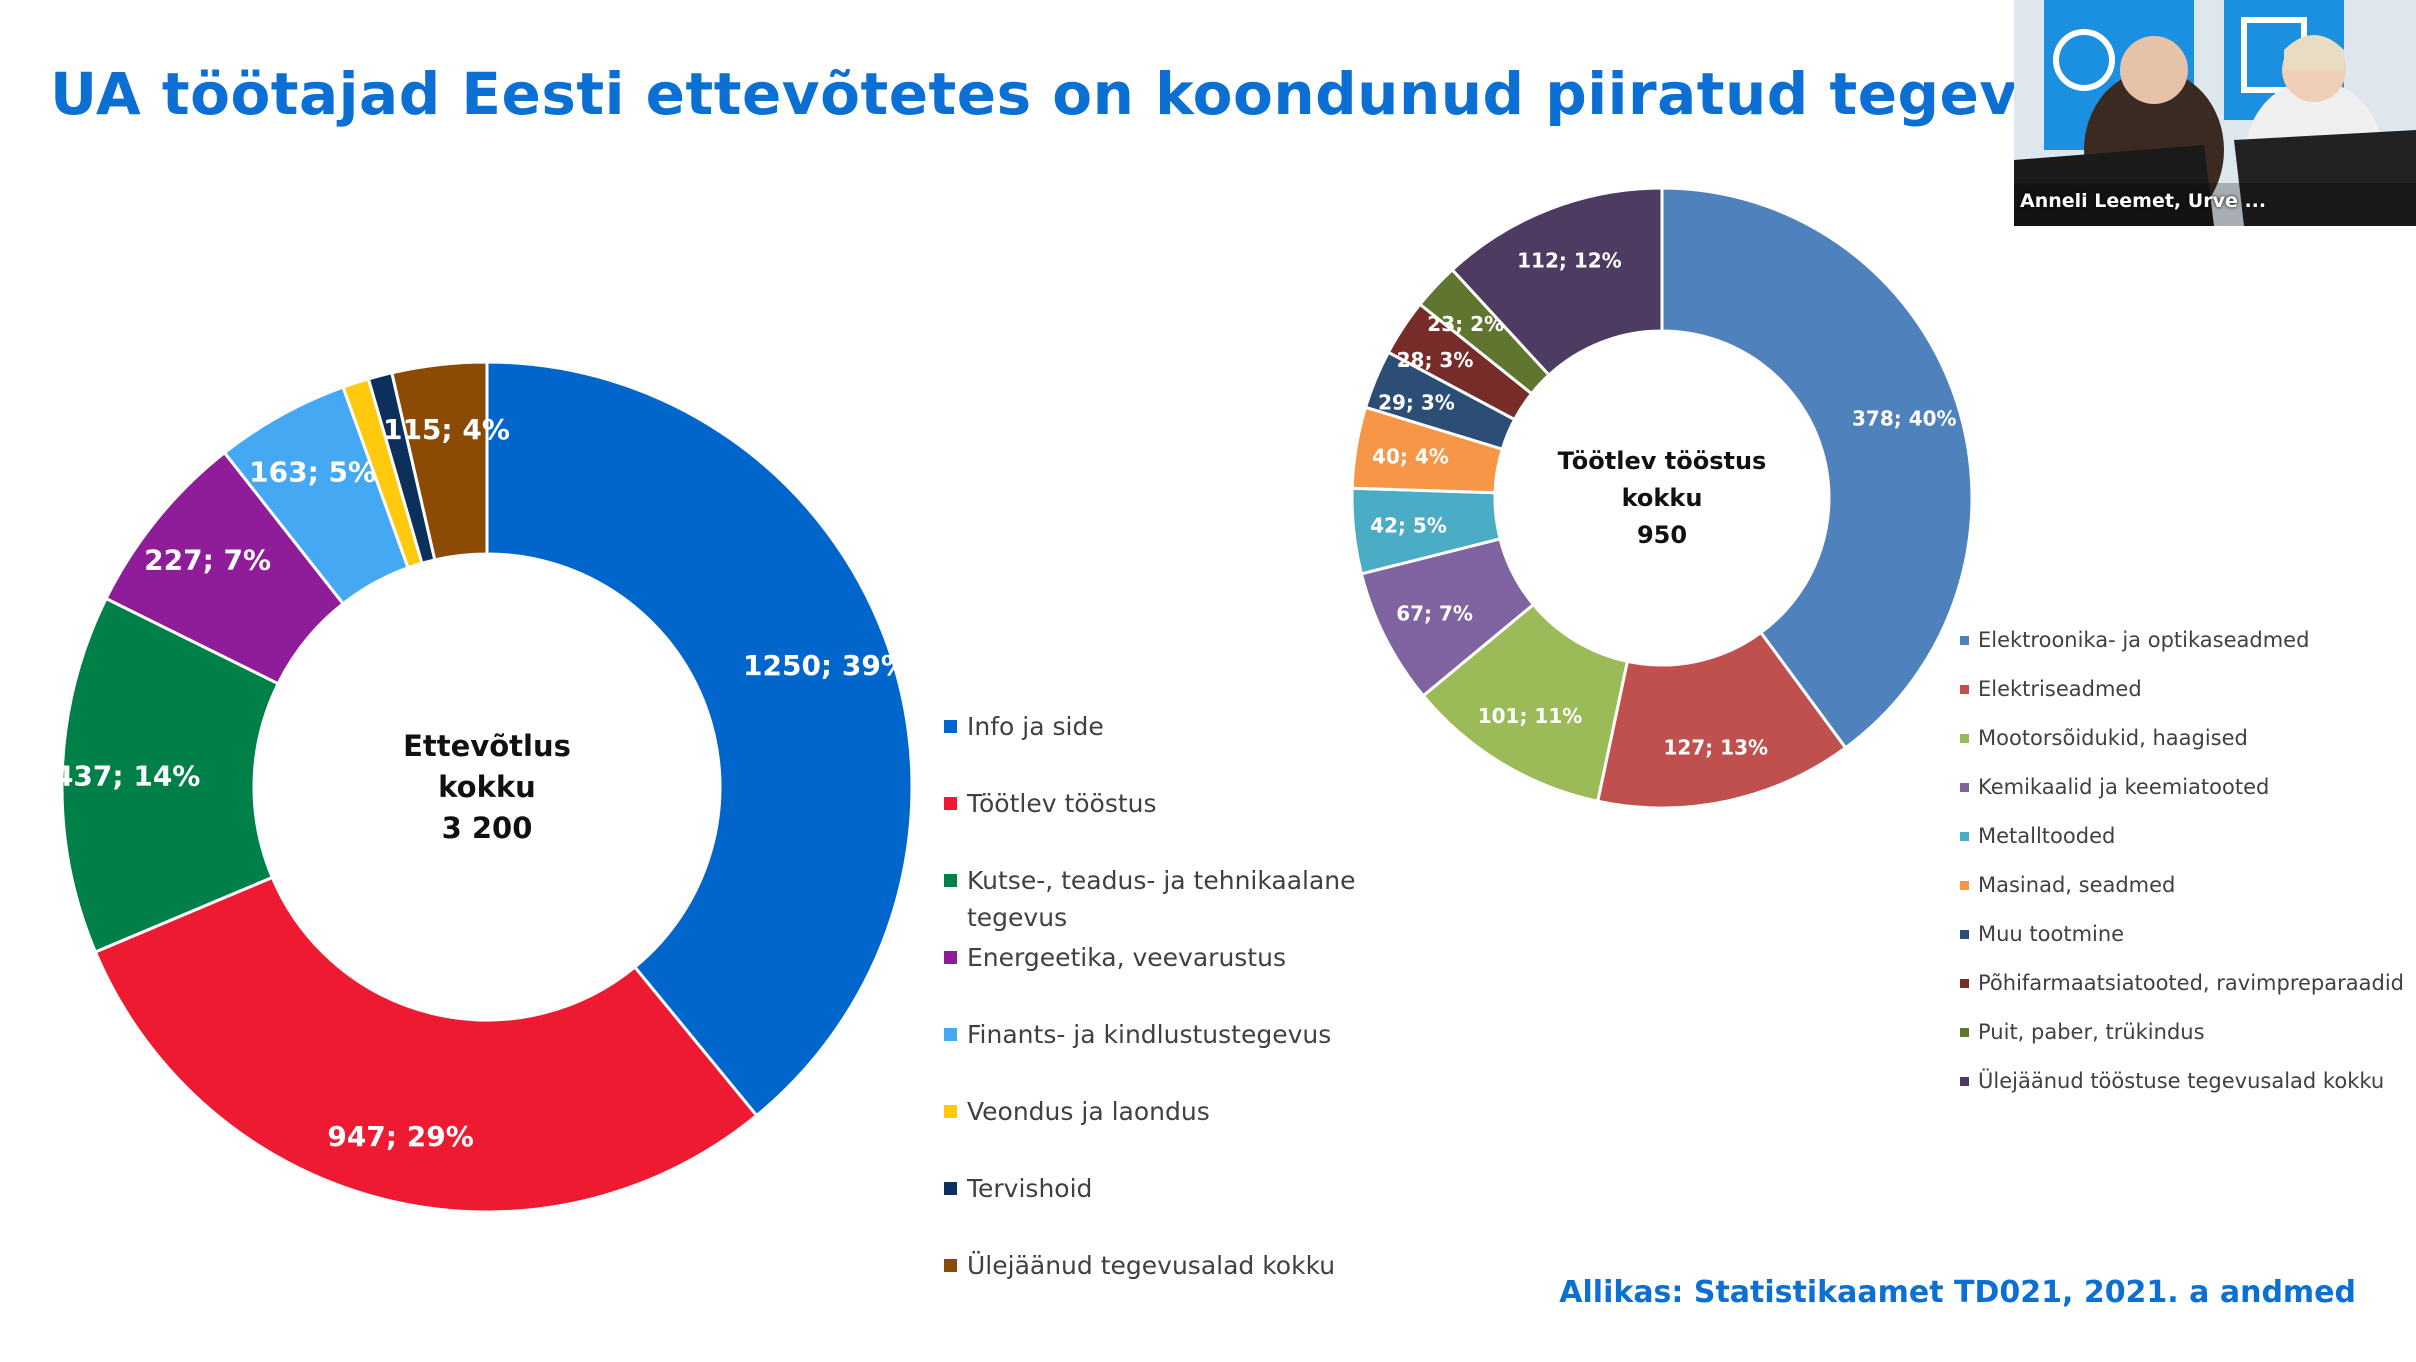  Describe the element at coordinates (1904, 419) in the screenshot. I see `tootlev-data-label: 378; 40%` at that location.